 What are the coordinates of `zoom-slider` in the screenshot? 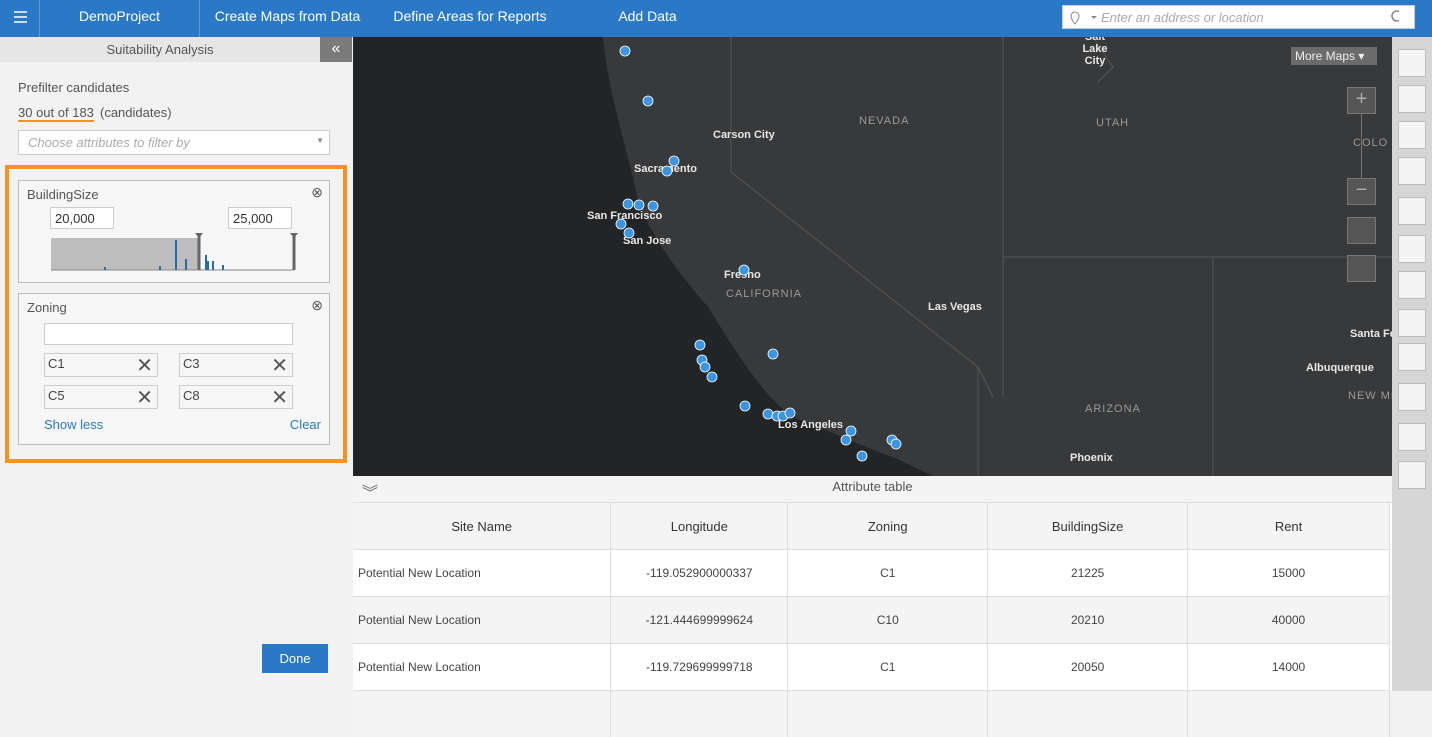 It's located at (1361, 146).